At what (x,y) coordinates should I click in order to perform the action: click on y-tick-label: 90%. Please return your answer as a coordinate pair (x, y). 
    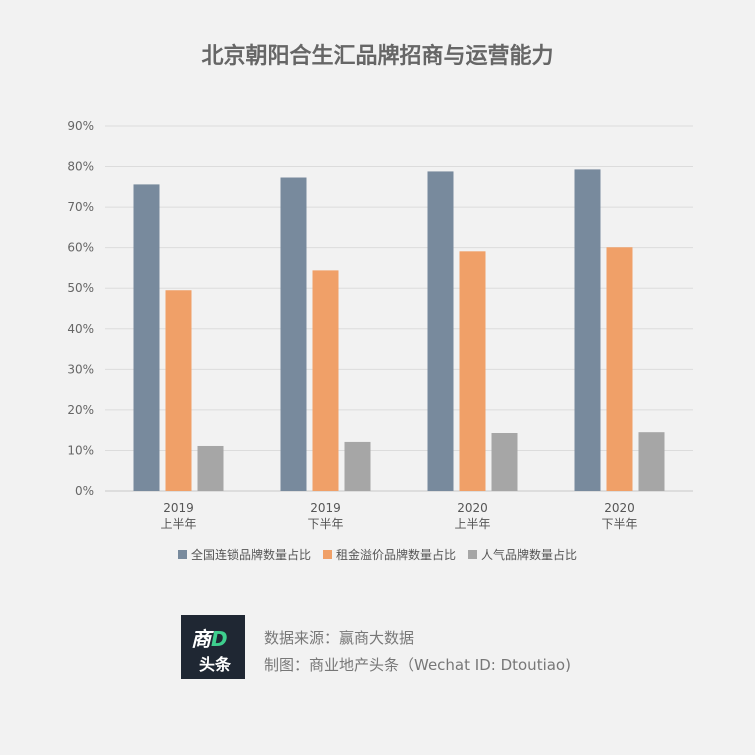
    Looking at the image, I should click on (80, 126).